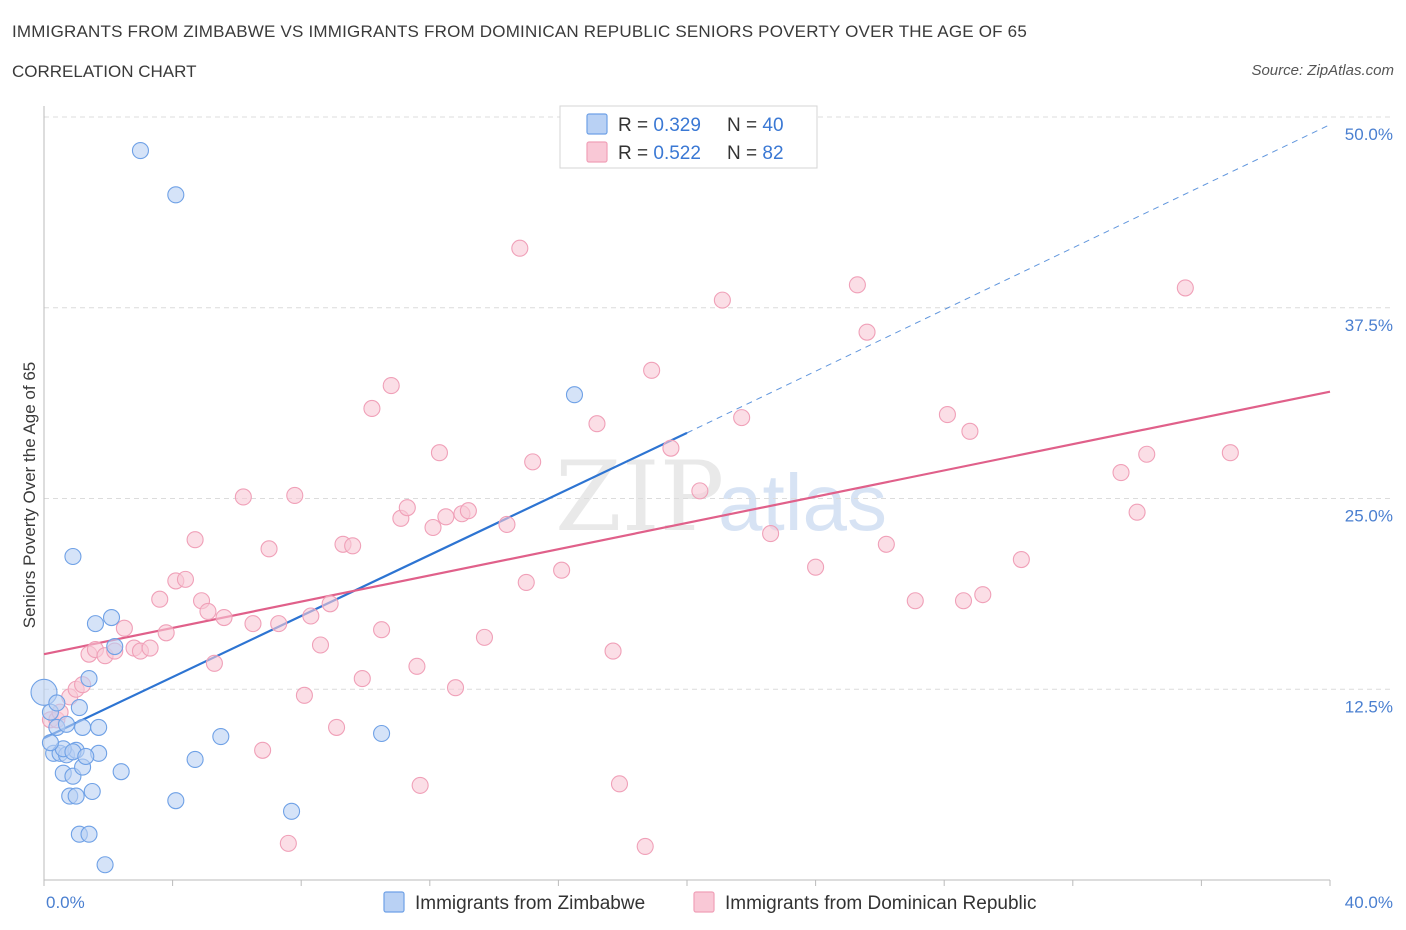 The image size is (1406, 930). What do you see at coordinates (29, 495) in the screenshot?
I see `y-axis-label: Seniors Poverty Over the Age of 65` at bounding box center [29, 495].